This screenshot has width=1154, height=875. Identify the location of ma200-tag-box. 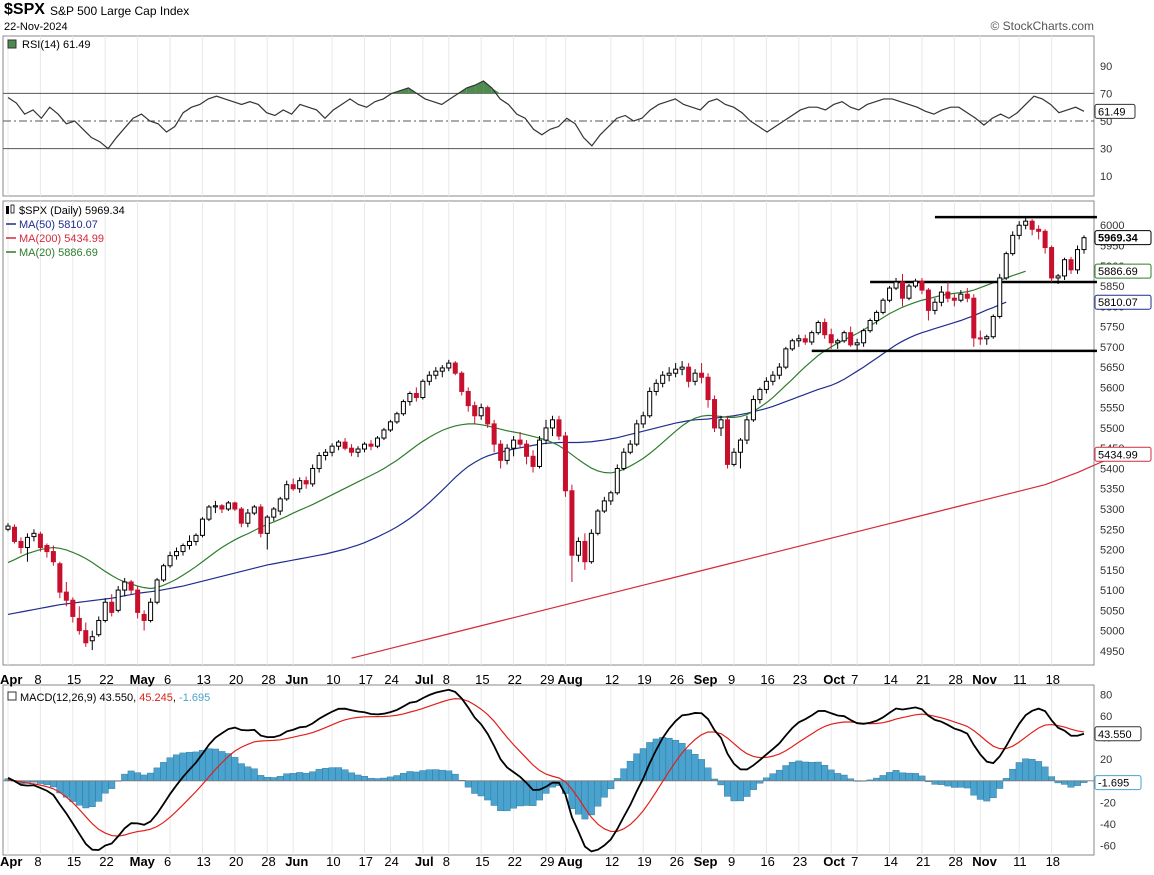
(1123, 454).